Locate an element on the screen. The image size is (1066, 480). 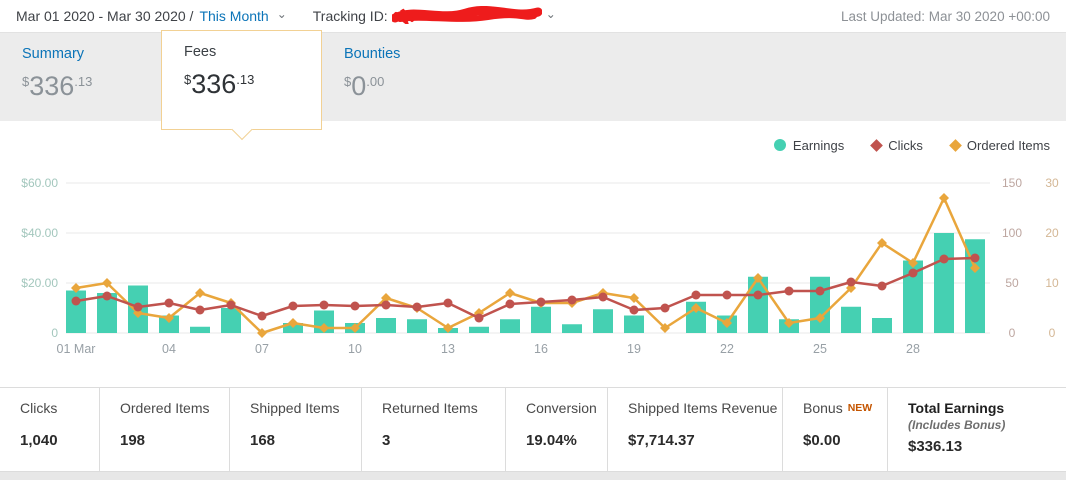
tracking-id-label: Tracking ID: is located at coordinates (350, 16).